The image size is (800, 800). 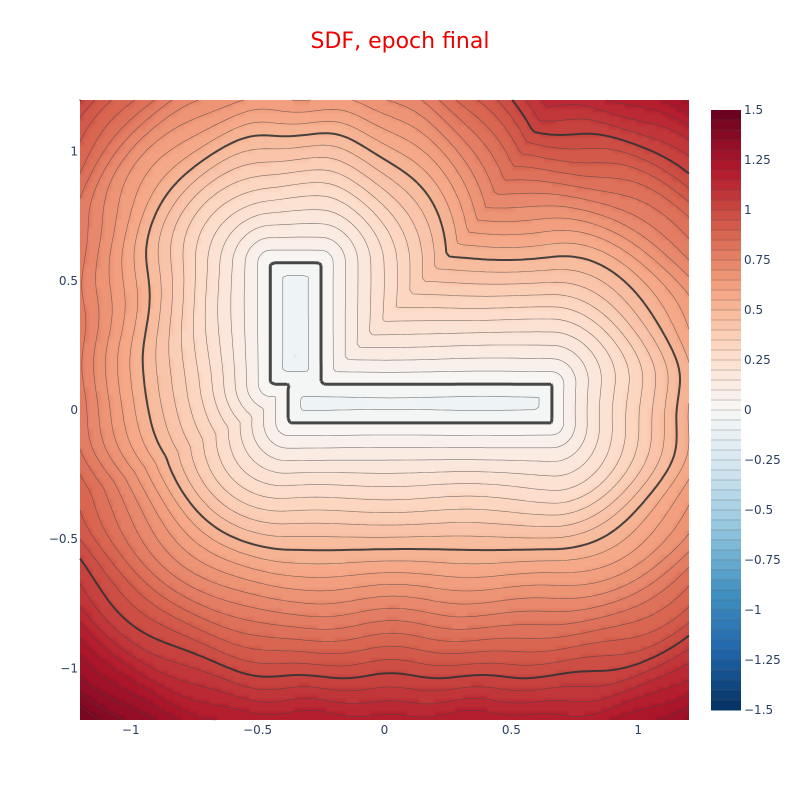 What do you see at coordinates (385, 730) in the screenshot?
I see `x-tick-label: 0` at bounding box center [385, 730].